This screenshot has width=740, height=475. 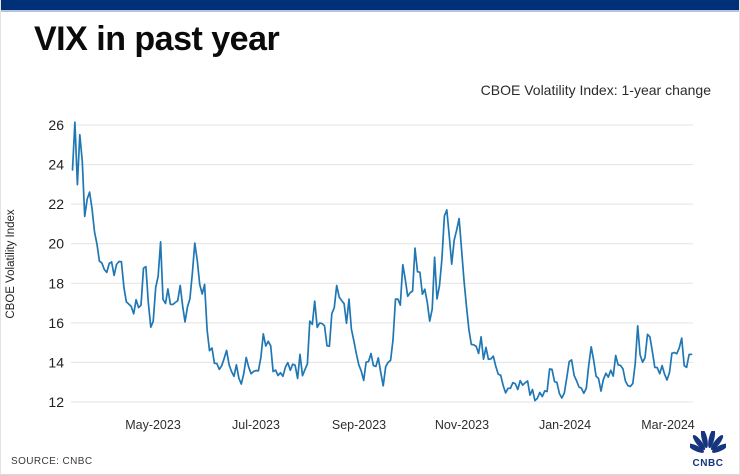 What do you see at coordinates (56, 323) in the screenshot?
I see `y-tick-label: 16` at bounding box center [56, 323].